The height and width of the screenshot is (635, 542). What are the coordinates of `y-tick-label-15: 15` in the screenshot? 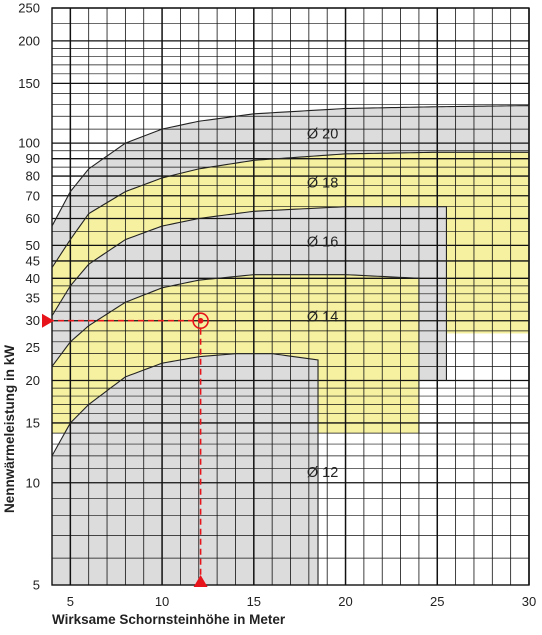 It's located at (33, 422).